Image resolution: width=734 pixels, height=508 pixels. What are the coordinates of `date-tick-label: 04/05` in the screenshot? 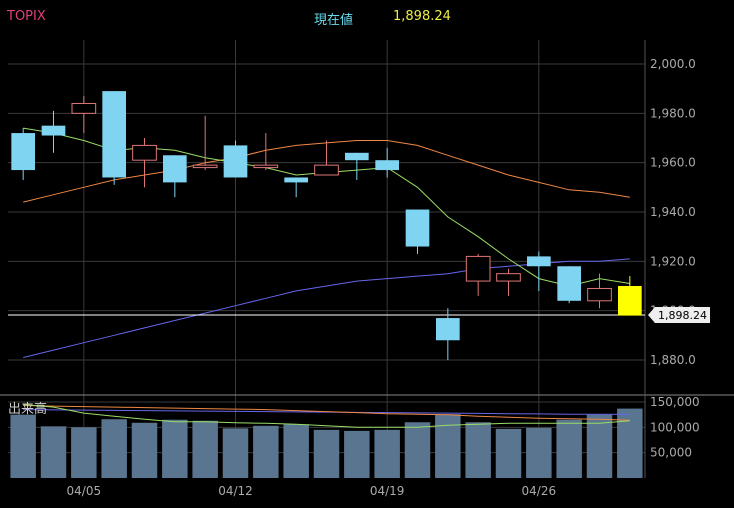 It's located at (84, 491).